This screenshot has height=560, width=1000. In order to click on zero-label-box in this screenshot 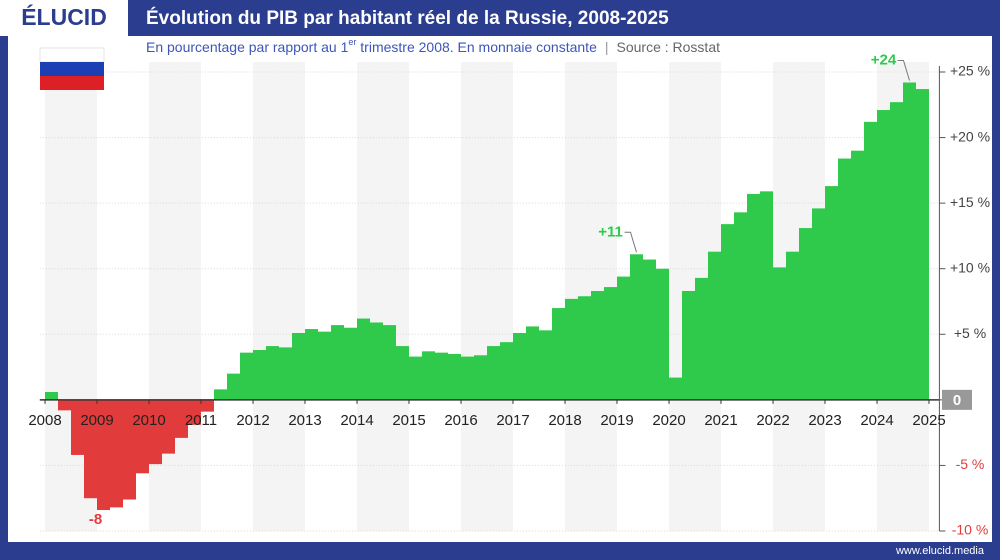, I will do `click(957, 399)`.